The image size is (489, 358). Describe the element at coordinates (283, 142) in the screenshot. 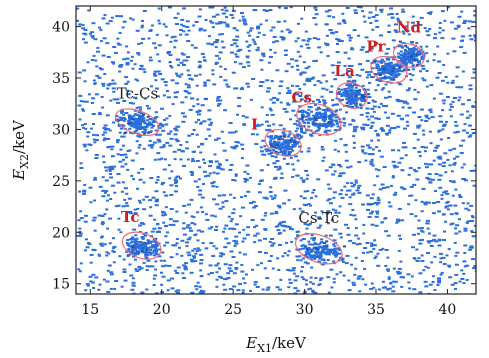

I see `cluster-ellipse-i` at that location.